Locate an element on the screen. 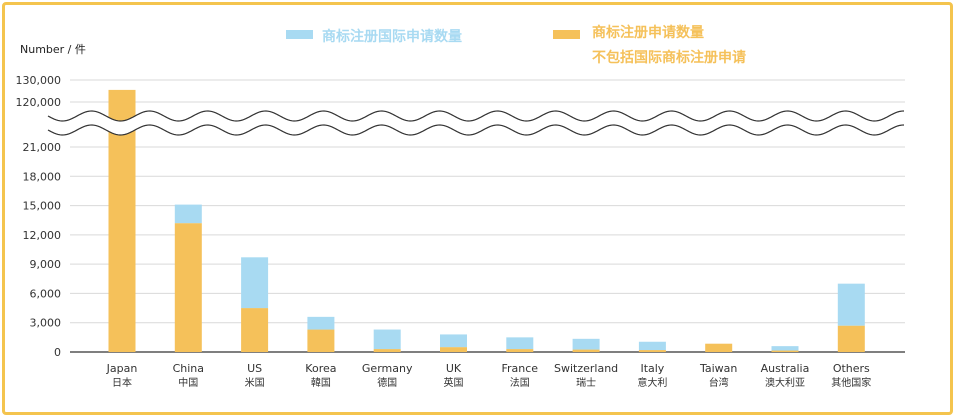 This screenshot has width=953, height=415. x-tick-label: France is located at coordinates (520, 368).